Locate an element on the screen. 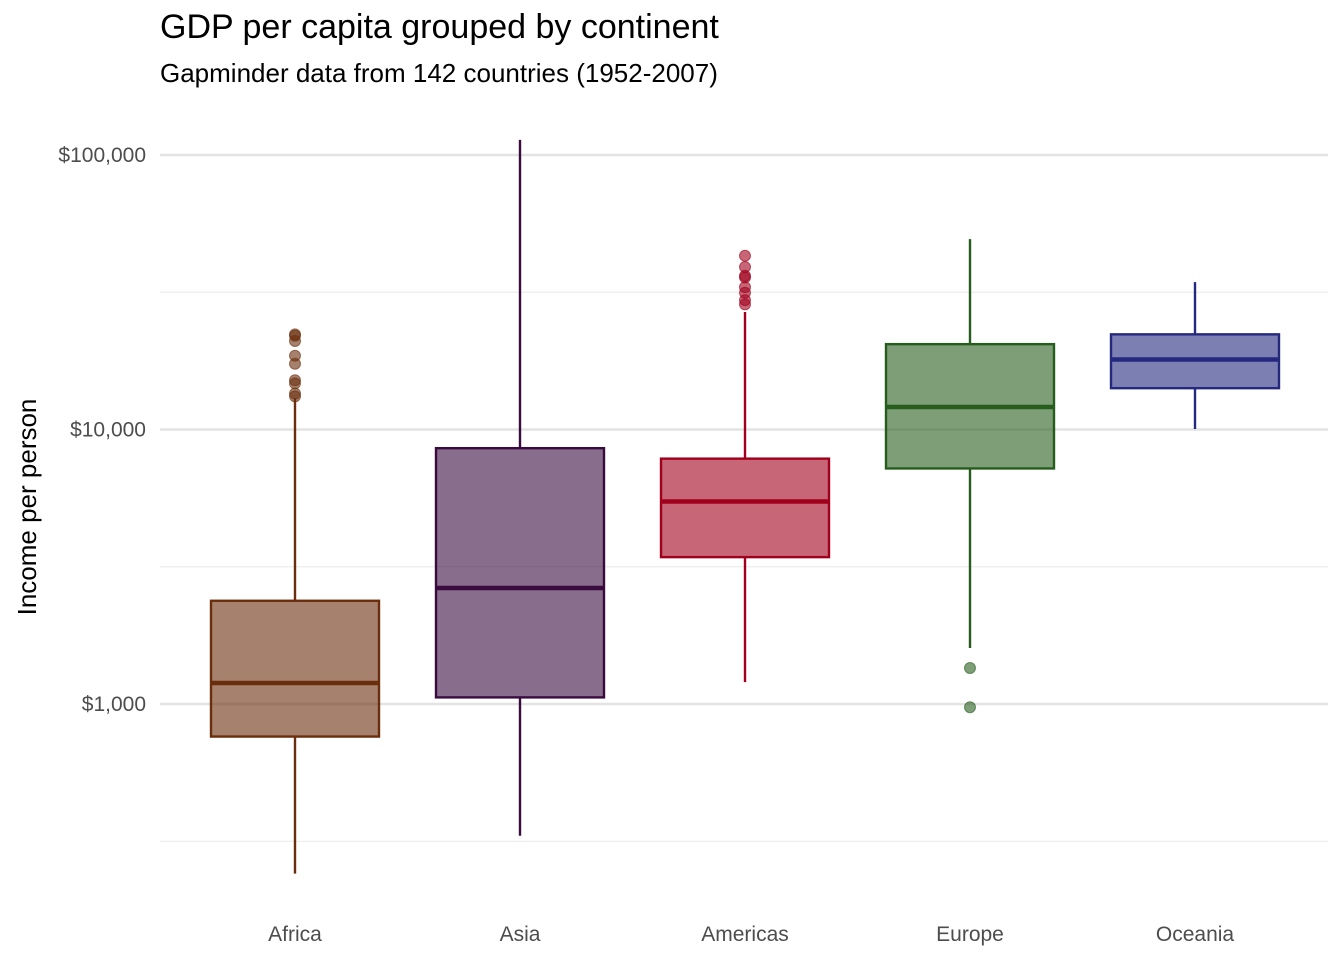  x-tick-label: Asia is located at coordinates (520, 934).